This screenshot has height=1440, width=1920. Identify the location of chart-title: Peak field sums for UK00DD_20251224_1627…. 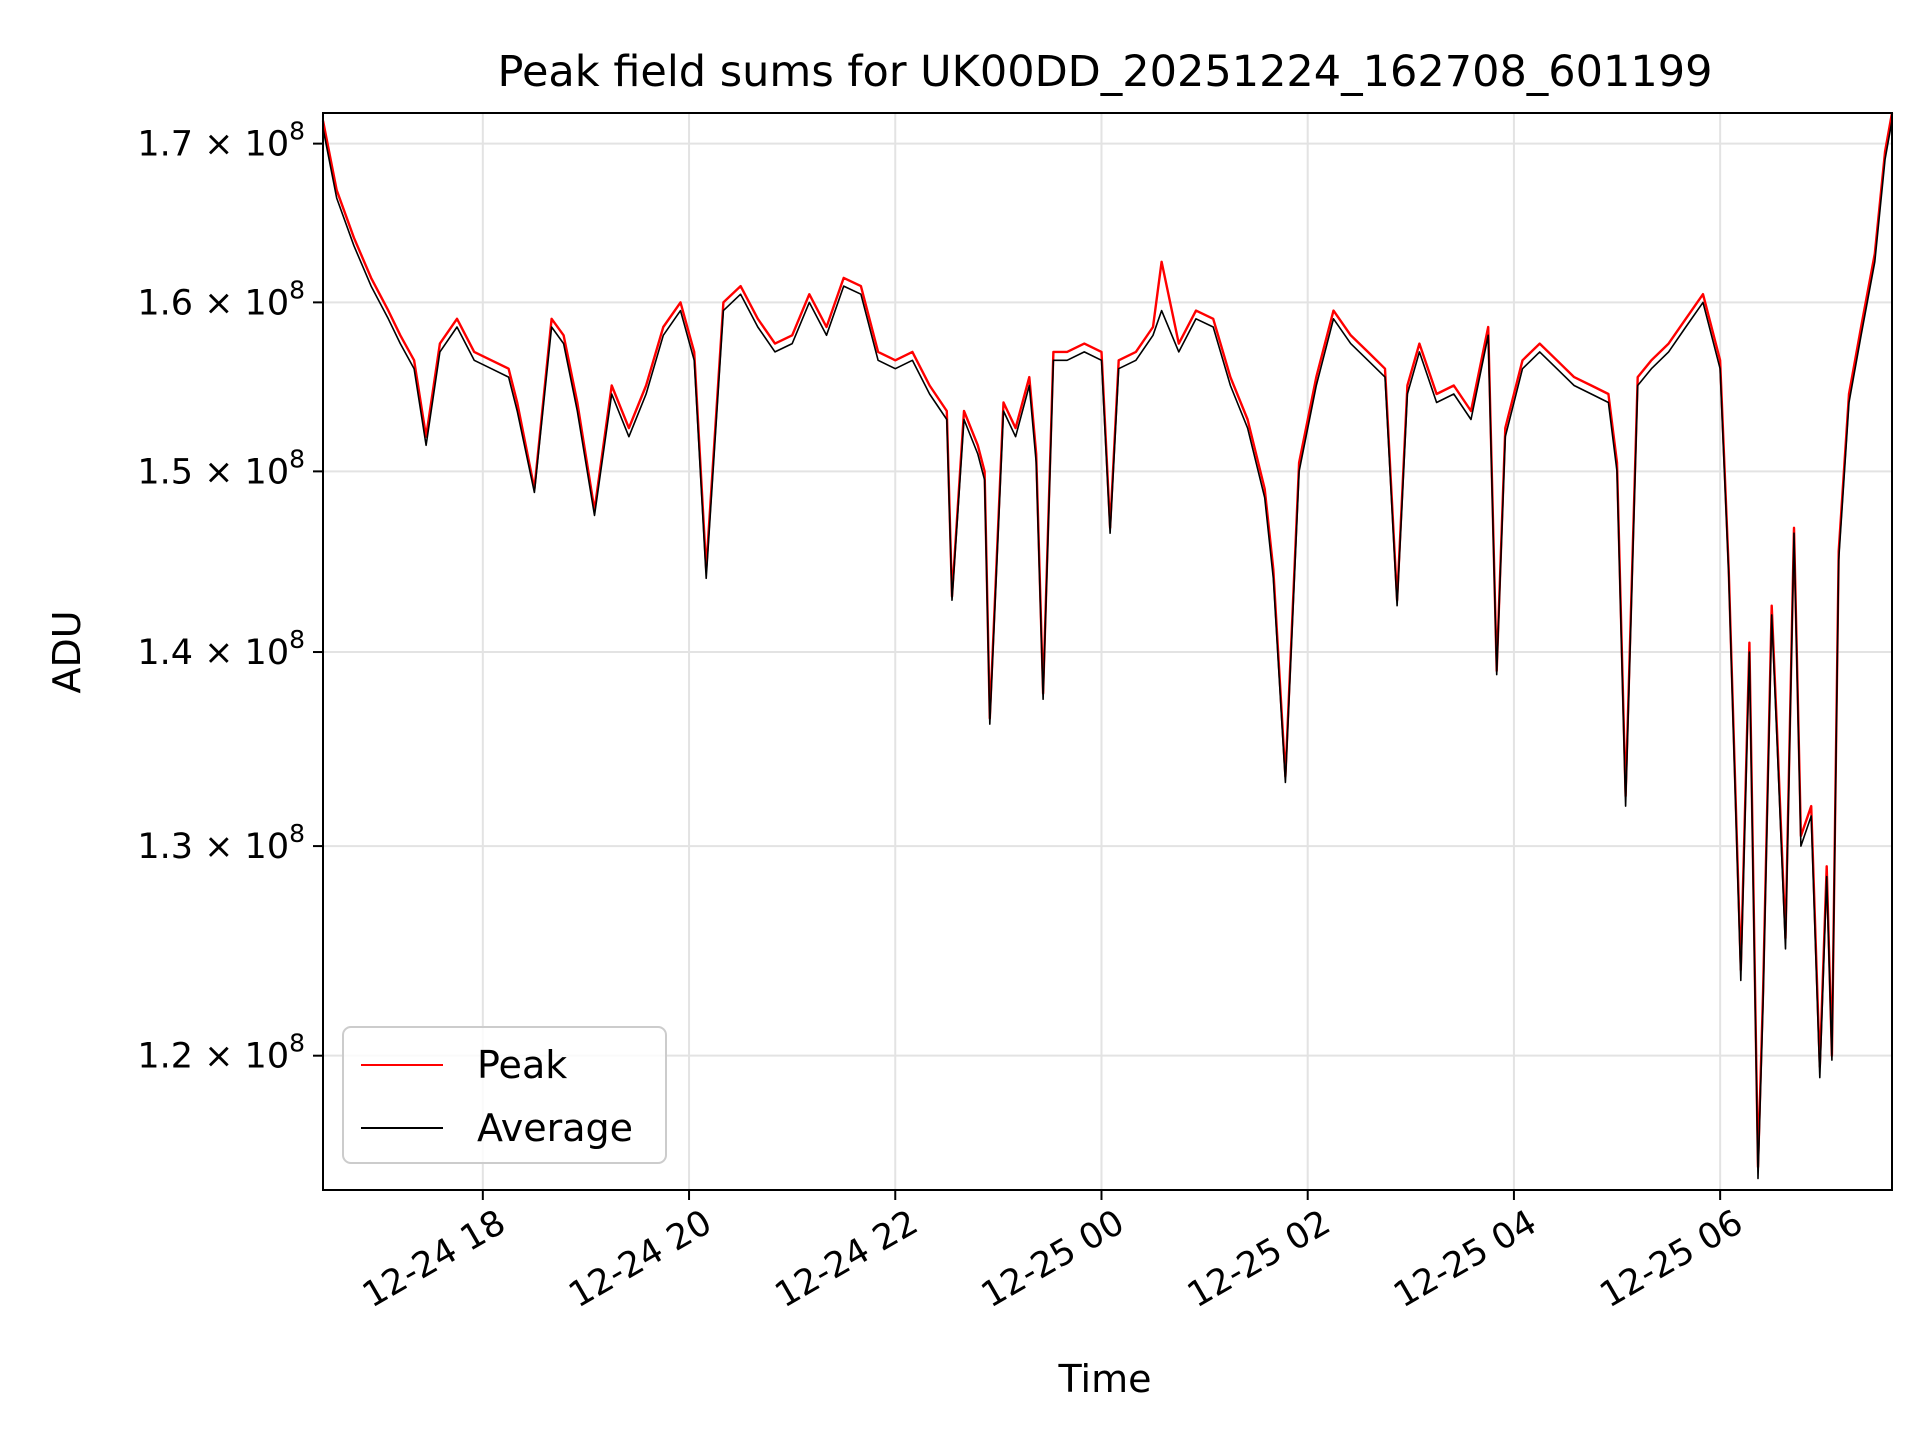
(1105, 72).